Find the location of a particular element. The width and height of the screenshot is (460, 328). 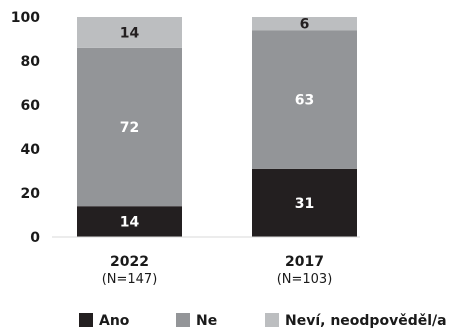

legend-label: Ne is located at coordinates (206, 320).